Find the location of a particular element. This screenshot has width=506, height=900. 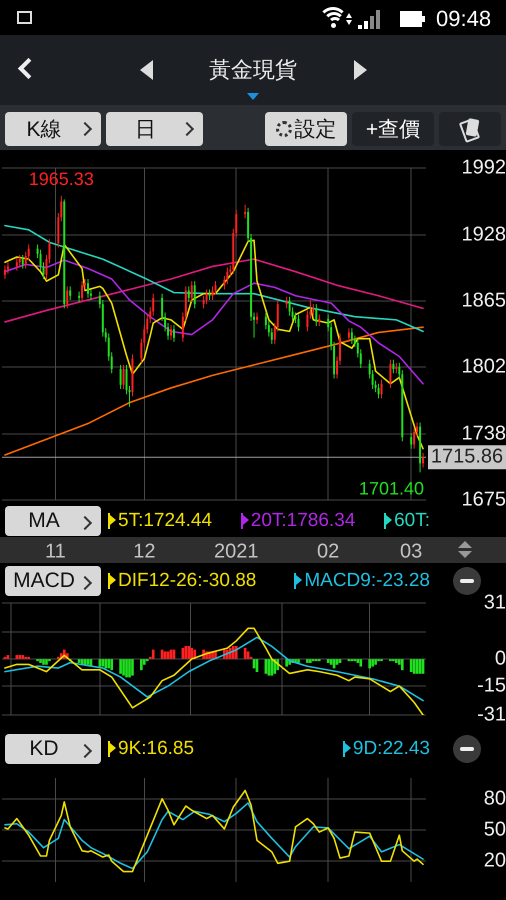

legend-label: 5T:1724.44 is located at coordinates (165, 521).